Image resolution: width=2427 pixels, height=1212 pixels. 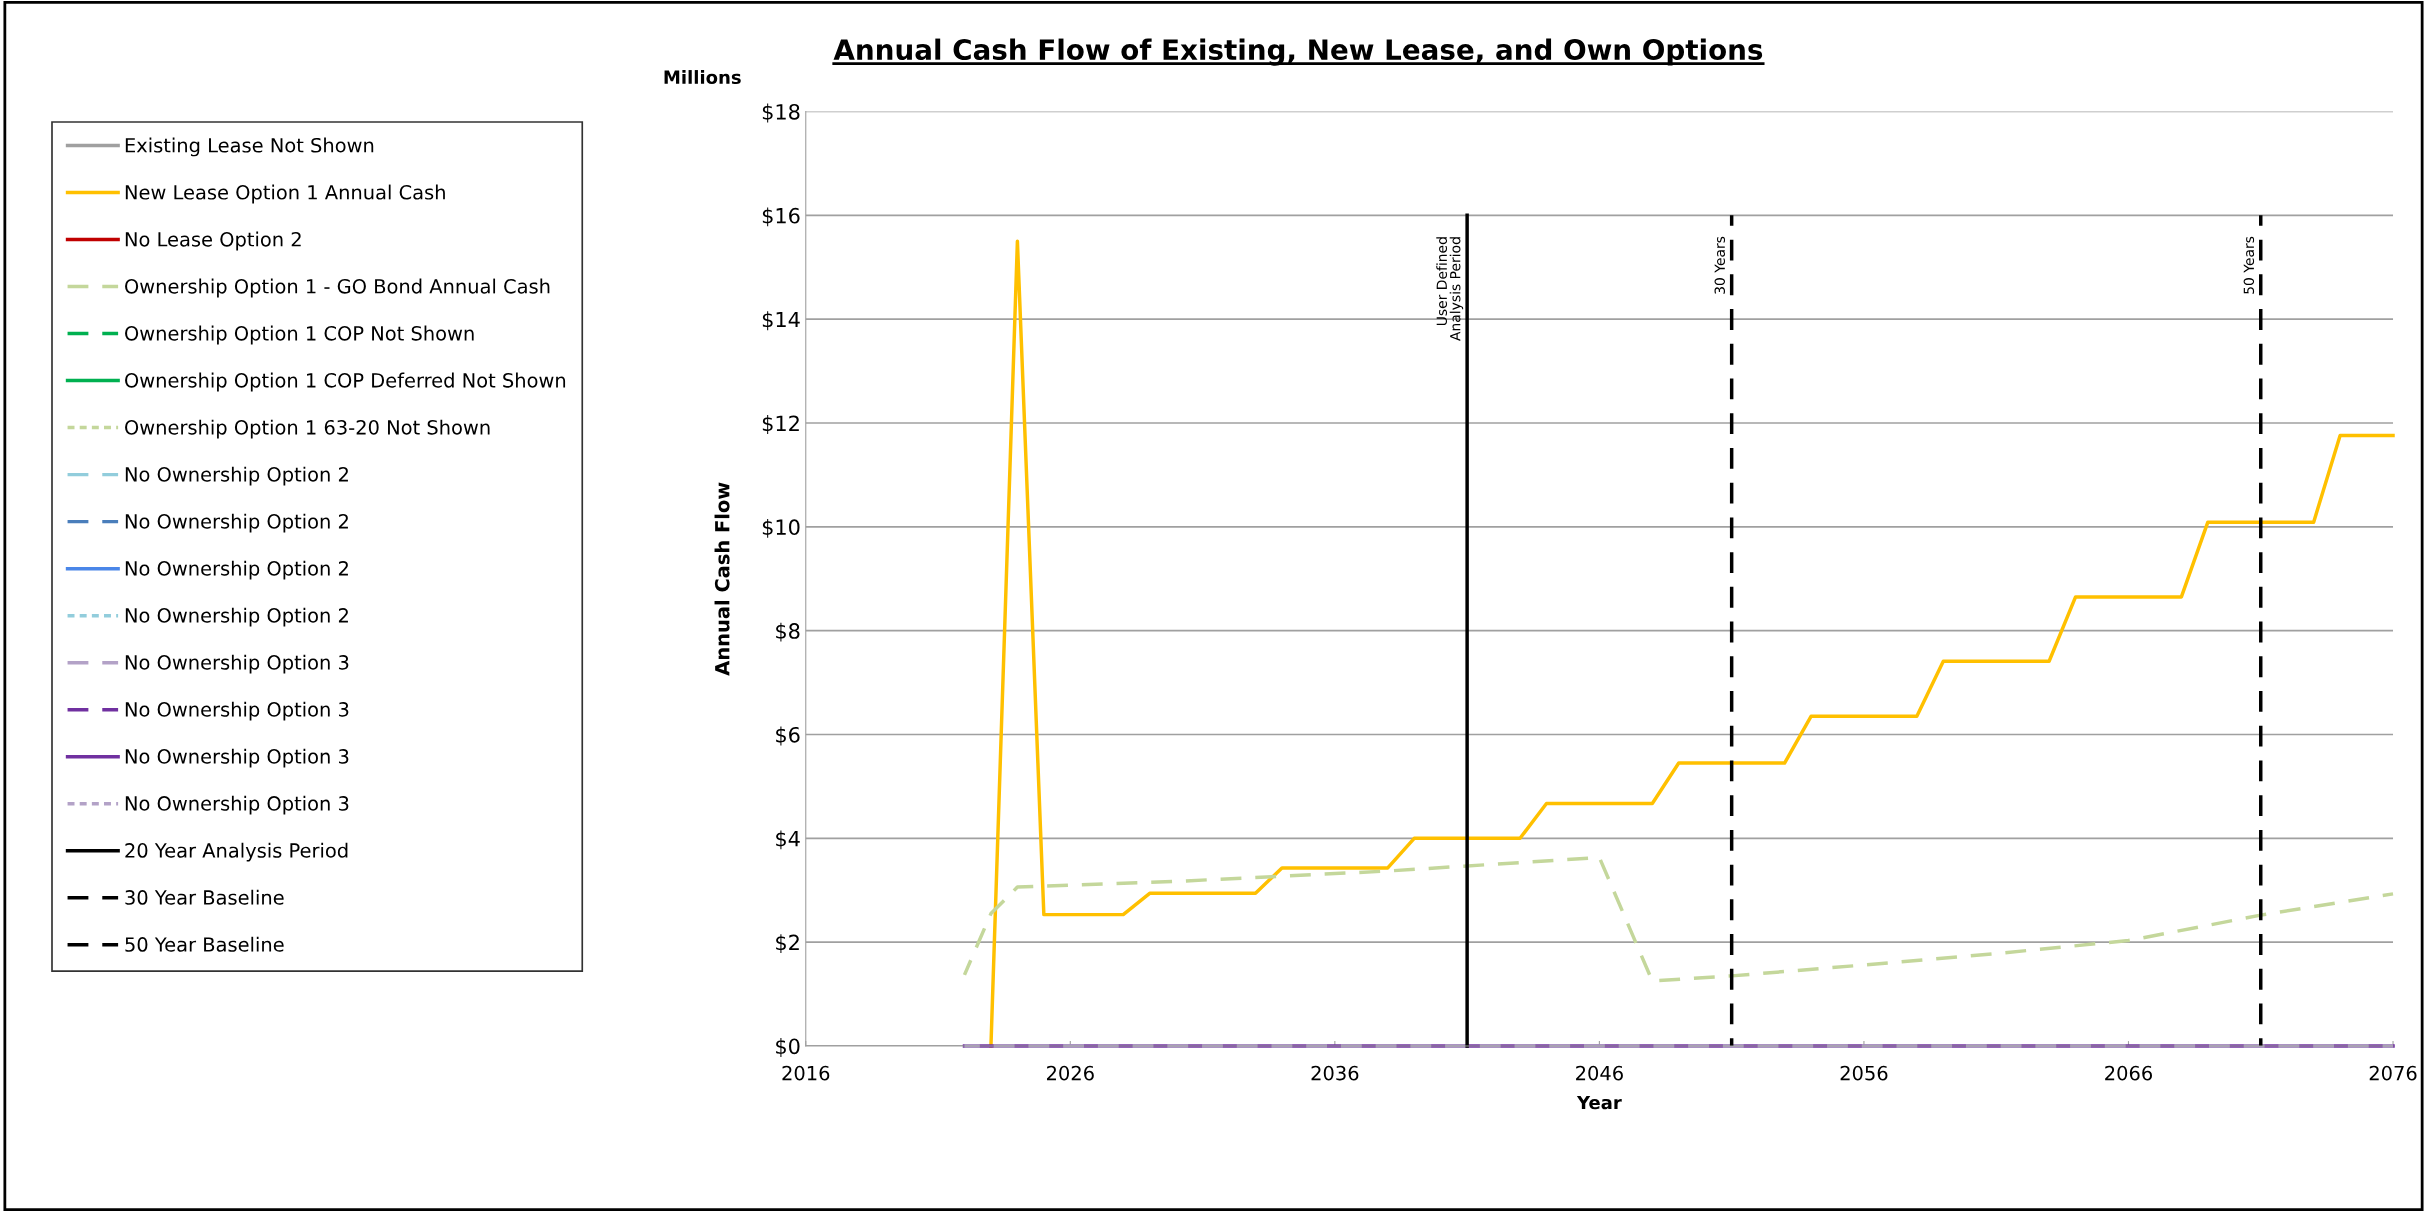 What do you see at coordinates (236, 852) in the screenshot?
I see `legend-label: 20 Year Analysis Period` at bounding box center [236, 852].